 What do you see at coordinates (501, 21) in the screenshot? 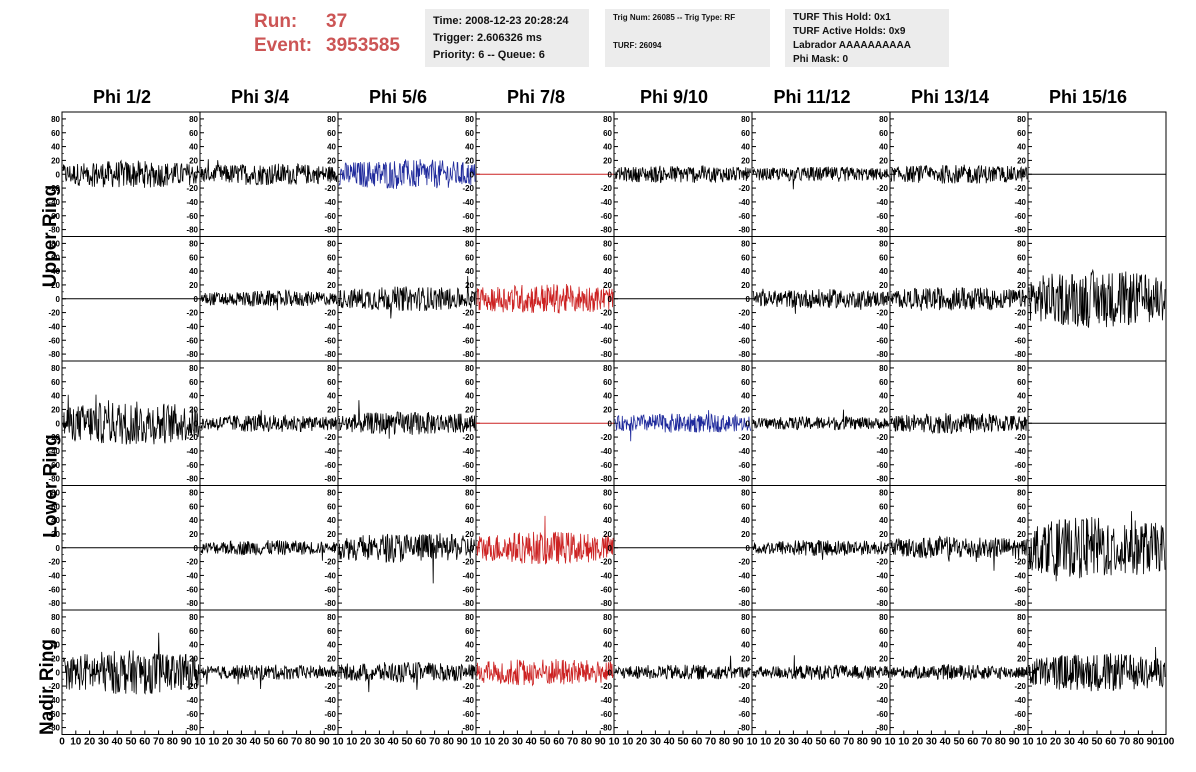
I see `time-text: Time: 2008-12-23 20:28:24` at bounding box center [501, 21].